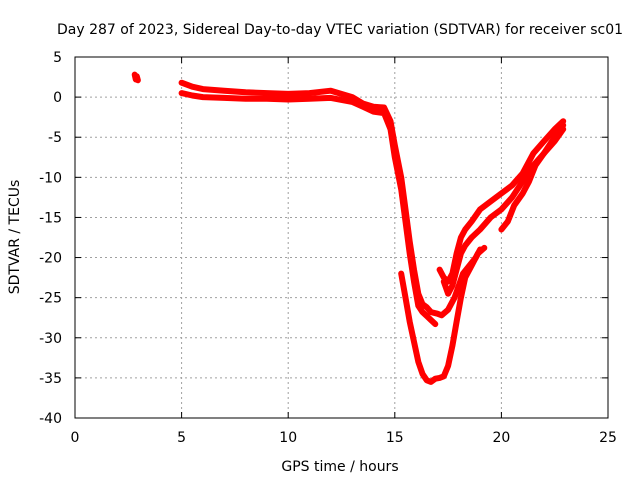 The height and width of the screenshot is (480, 640). Describe the element at coordinates (50, 419) in the screenshot. I see `y-tick-label: -40` at that location.